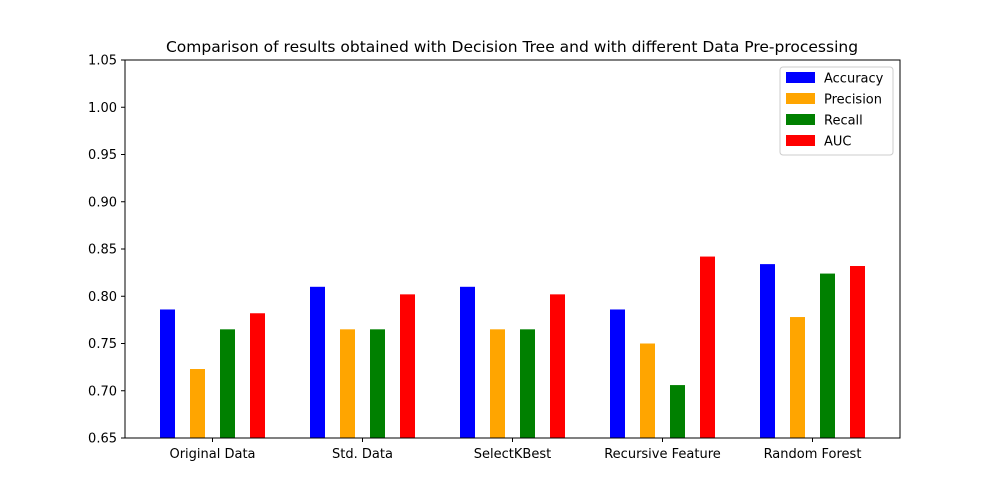 The height and width of the screenshot is (504, 1000). Describe the element at coordinates (102, 155) in the screenshot. I see `y-tick-label: 0.95` at that location.